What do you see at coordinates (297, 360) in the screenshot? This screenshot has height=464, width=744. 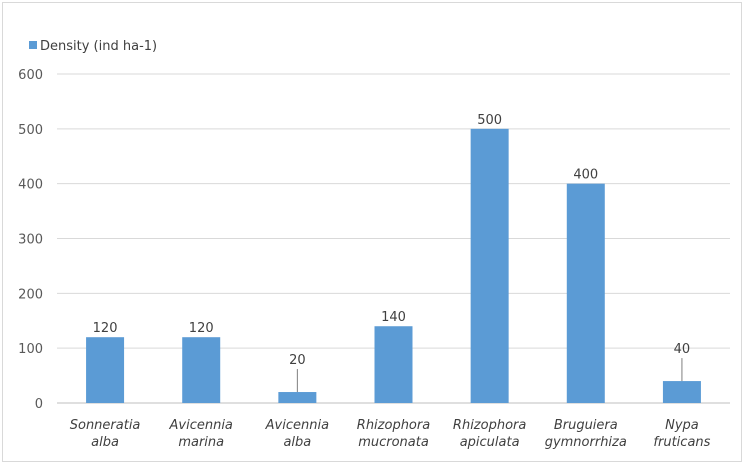 I see `data-label: 20` at bounding box center [297, 360].